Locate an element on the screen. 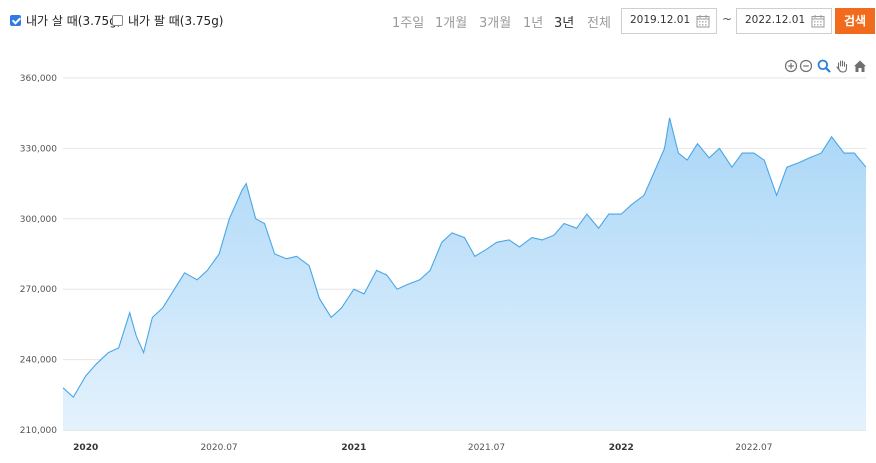 The image size is (876, 463). zoom-out-icon is located at coordinates (806, 66).